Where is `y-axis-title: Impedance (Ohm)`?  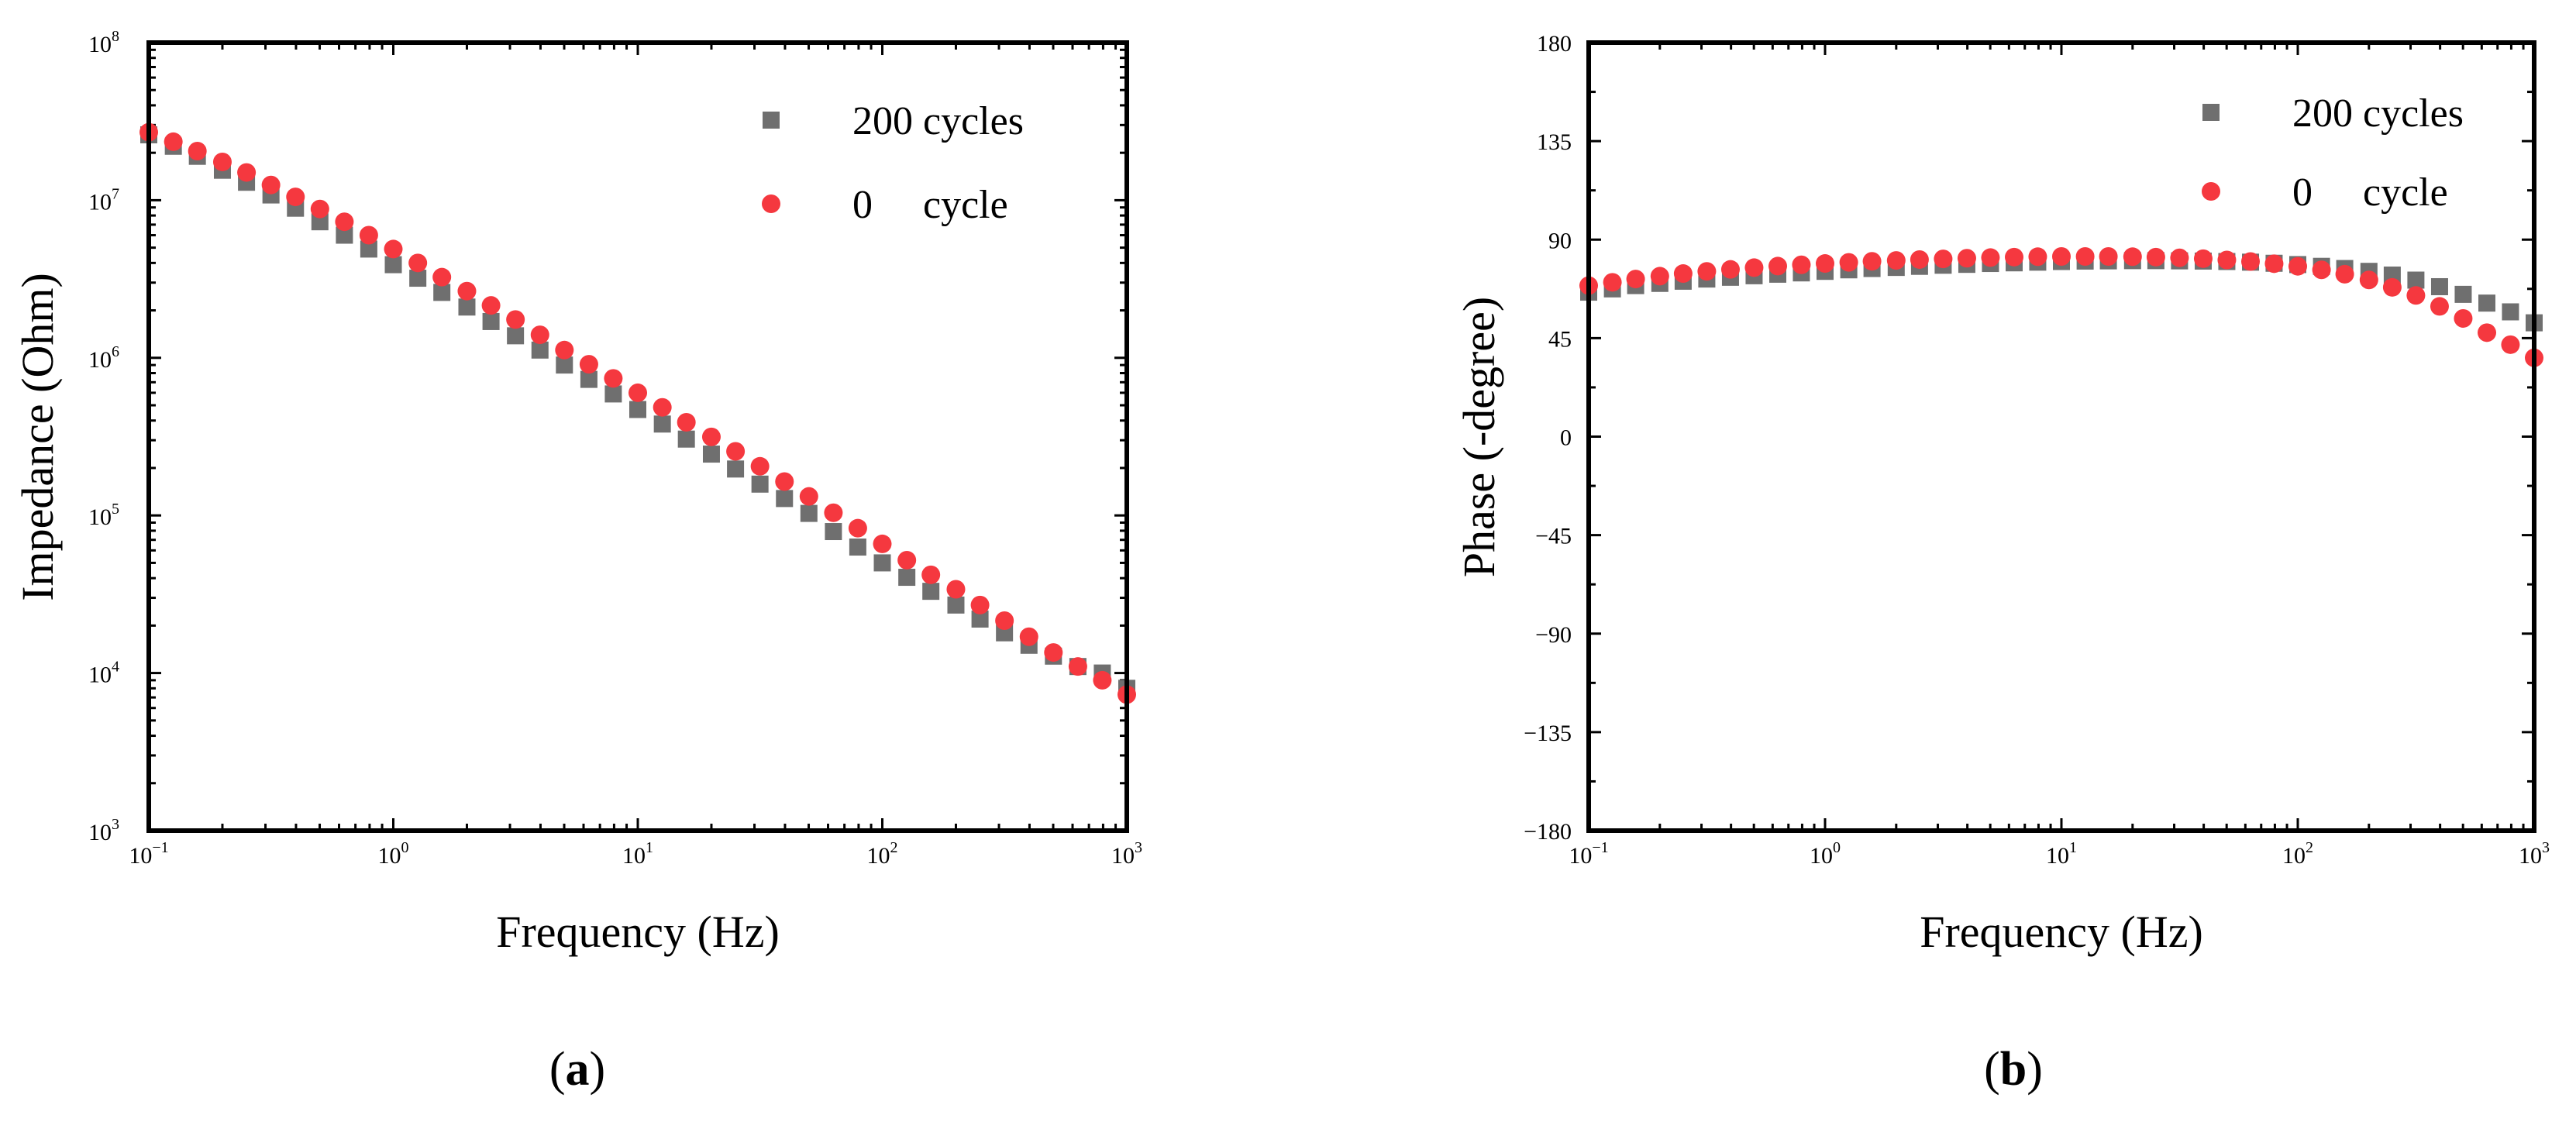 y-axis-title: Impedance (Ohm) is located at coordinates (37, 437).